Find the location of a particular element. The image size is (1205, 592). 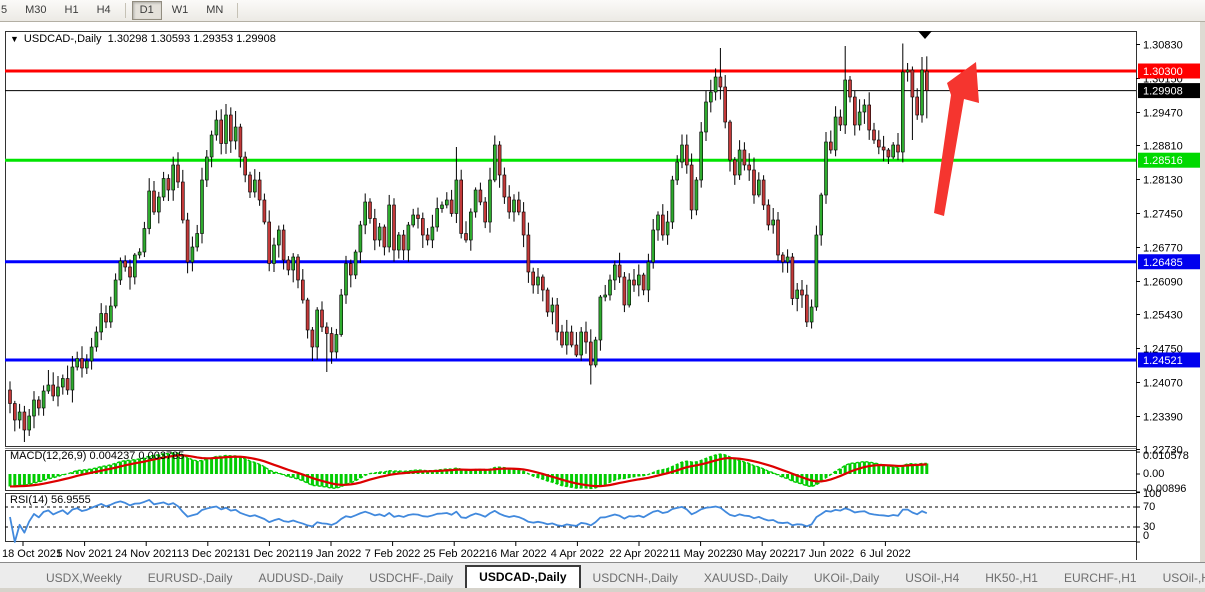

svg-text: 1.28516 is located at coordinates (1163, 161).